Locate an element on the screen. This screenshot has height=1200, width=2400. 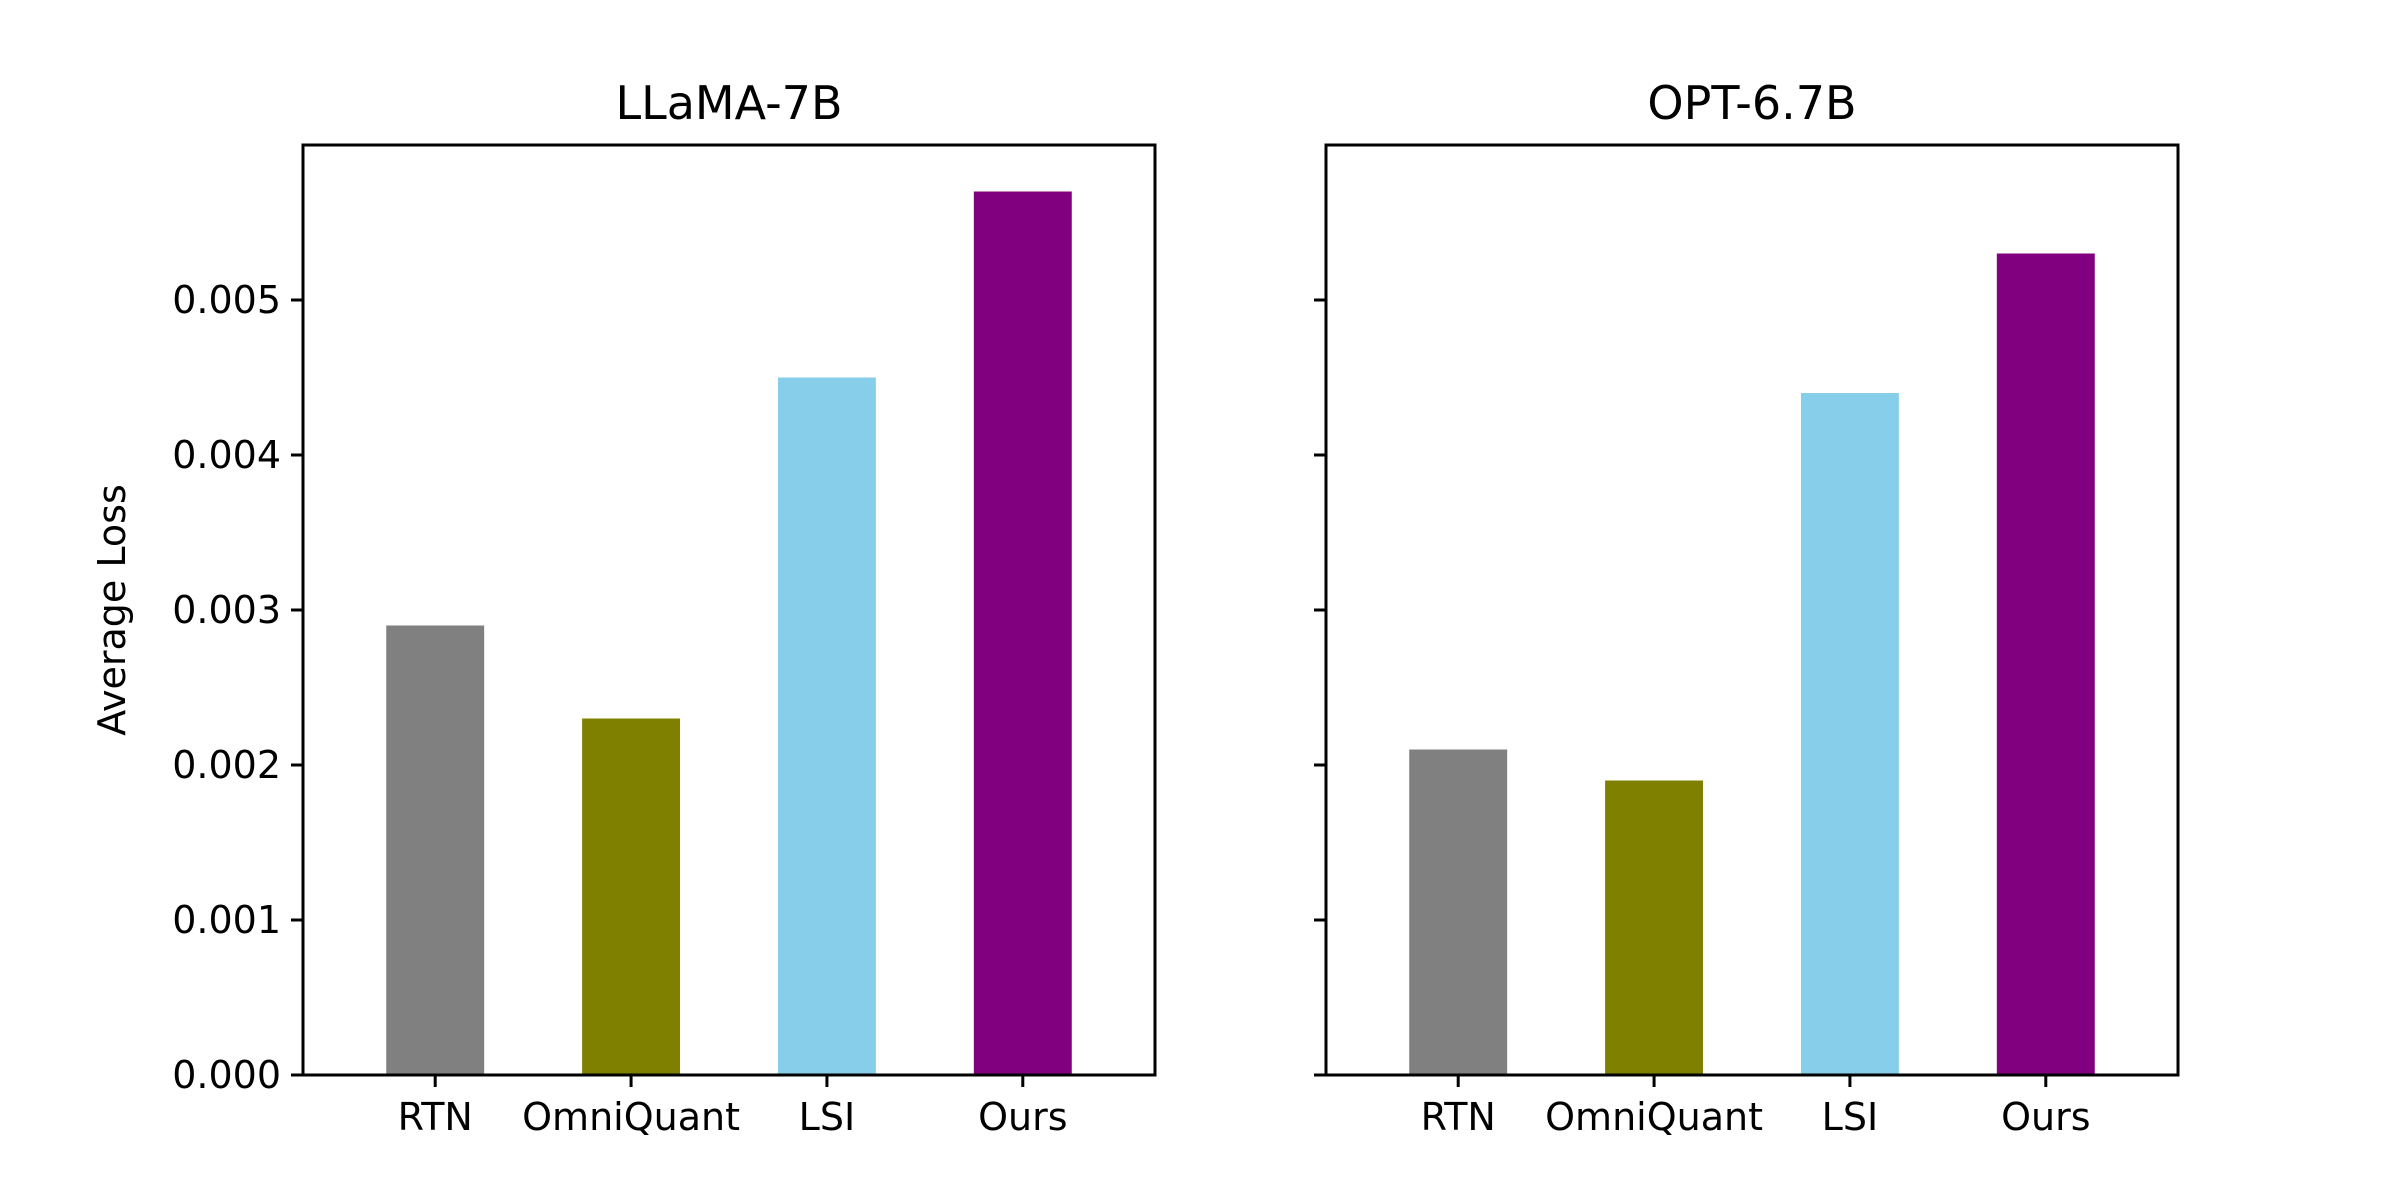
y-tick-label: 0.001 is located at coordinates (226, 920).